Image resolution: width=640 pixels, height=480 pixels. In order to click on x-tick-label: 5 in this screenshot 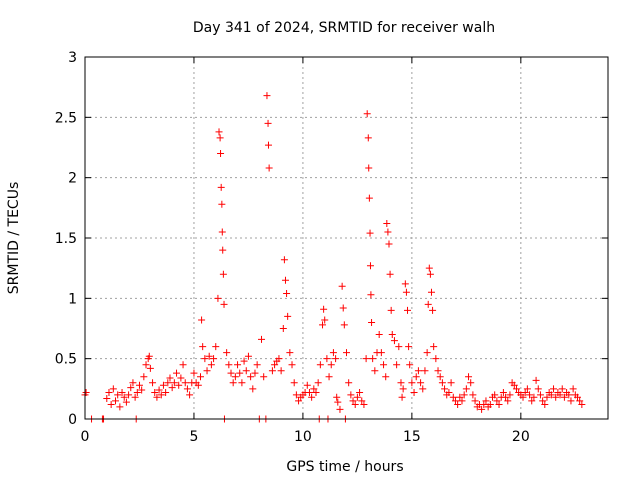, I will do `click(193, 437)`.